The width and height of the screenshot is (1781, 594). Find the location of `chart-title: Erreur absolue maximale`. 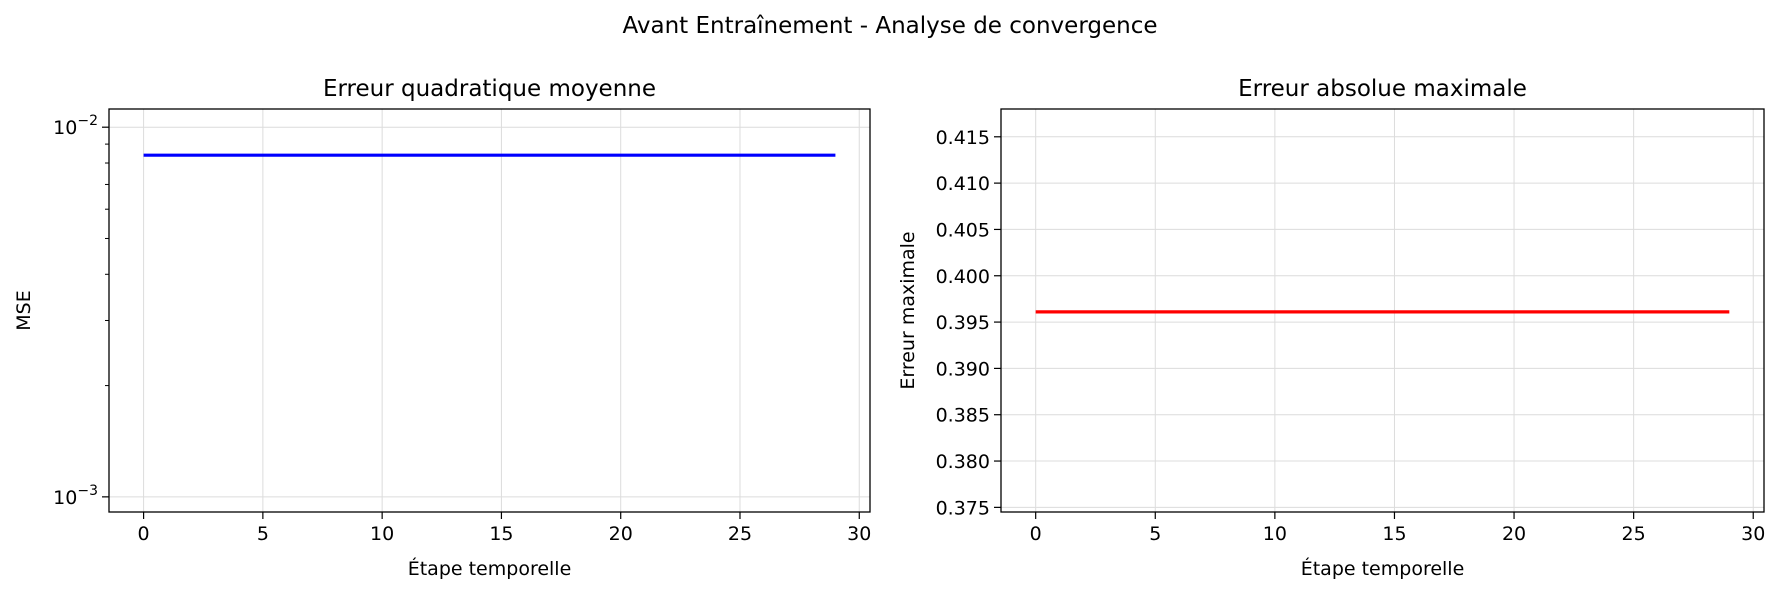

chart-title: Erreur absolue maximale is located at coordinates (1382, 89).